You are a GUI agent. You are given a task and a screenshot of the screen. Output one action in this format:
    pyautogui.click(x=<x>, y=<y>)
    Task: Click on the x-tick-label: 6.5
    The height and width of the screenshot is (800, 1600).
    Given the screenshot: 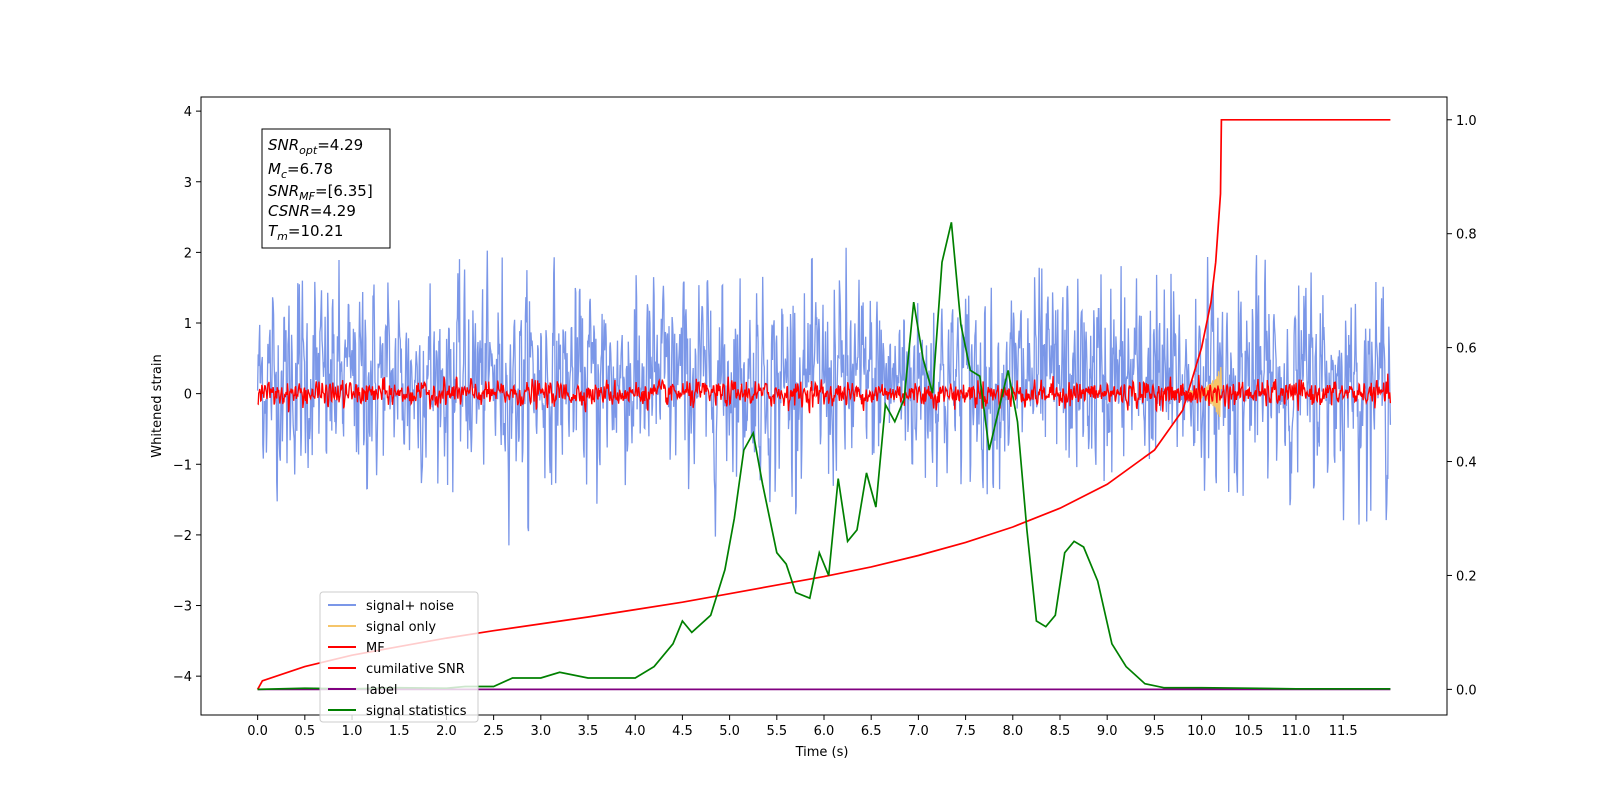 What is the action you would take?
    pyautogui.click(x=871, y=731)
    